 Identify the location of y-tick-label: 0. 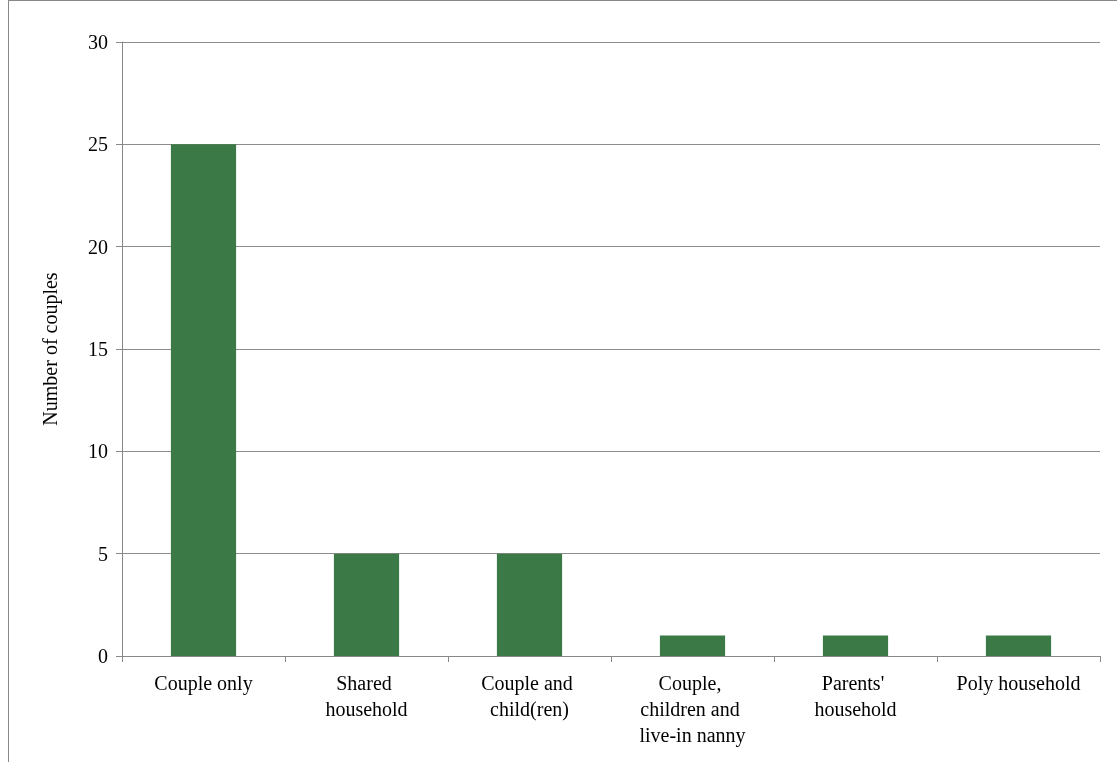
(103, 656).